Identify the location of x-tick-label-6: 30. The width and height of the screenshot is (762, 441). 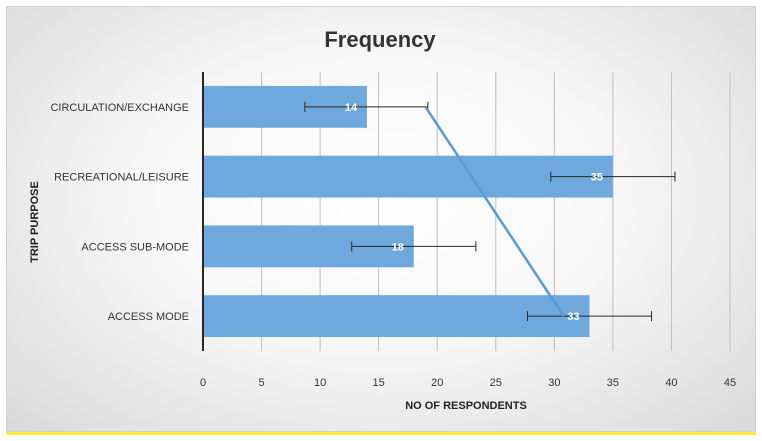
(554, 383).